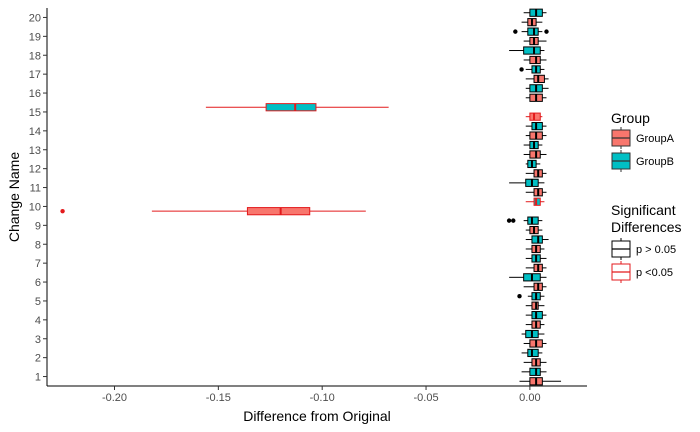 The width and height of the screenshot is (700, 432). Describe the element at coordinates (35, 37) in the screenshot. I see `y-tick-label-19: 19` at that location.